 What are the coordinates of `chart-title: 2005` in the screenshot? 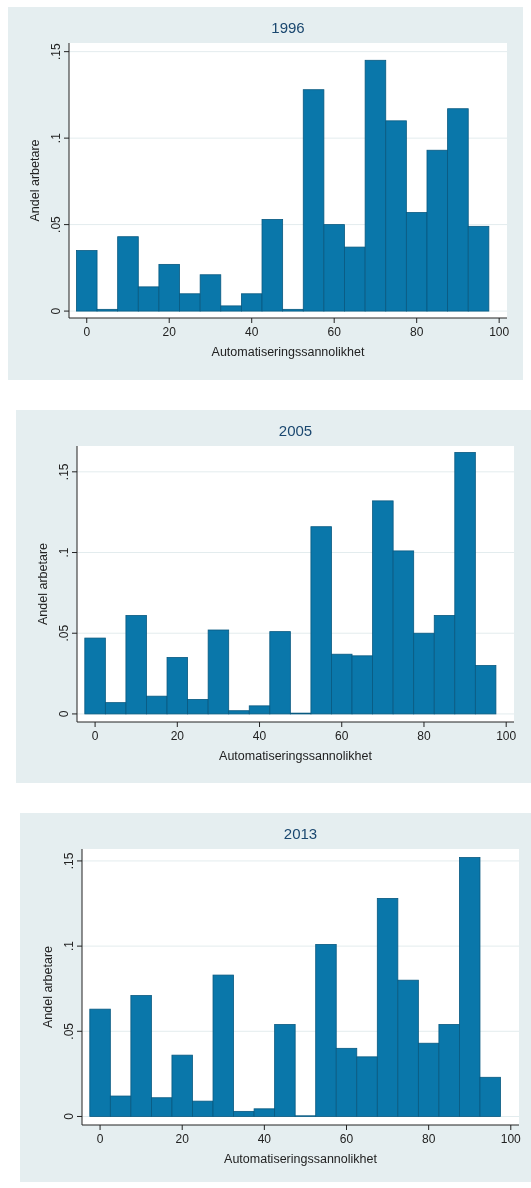 It's located at (295, 430).